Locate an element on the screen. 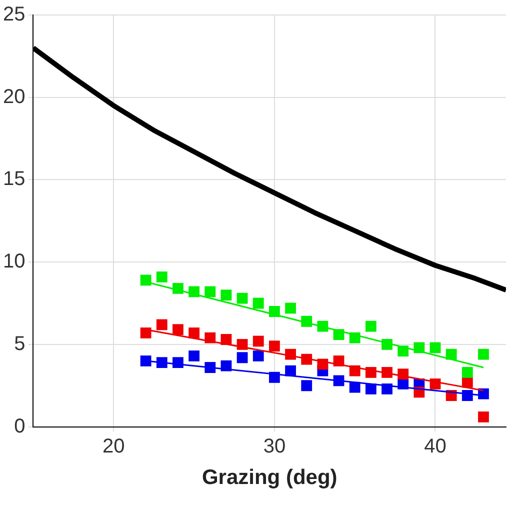 This screenshot has width=514, height=505. y-tick-label: 0 is located at coordinates (20, 426).